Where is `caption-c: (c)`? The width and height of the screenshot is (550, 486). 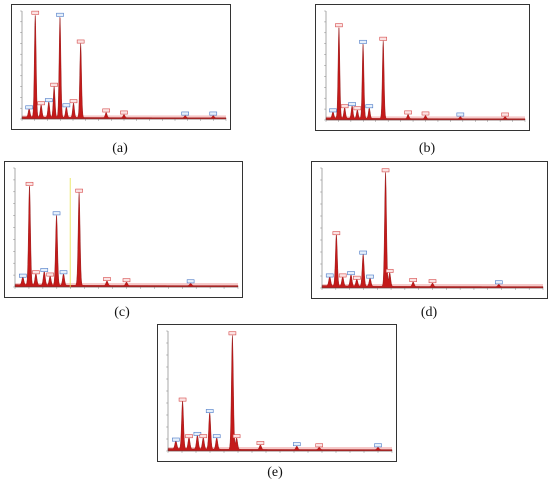
caption-c: (c) is located at coordinates (122, 312).